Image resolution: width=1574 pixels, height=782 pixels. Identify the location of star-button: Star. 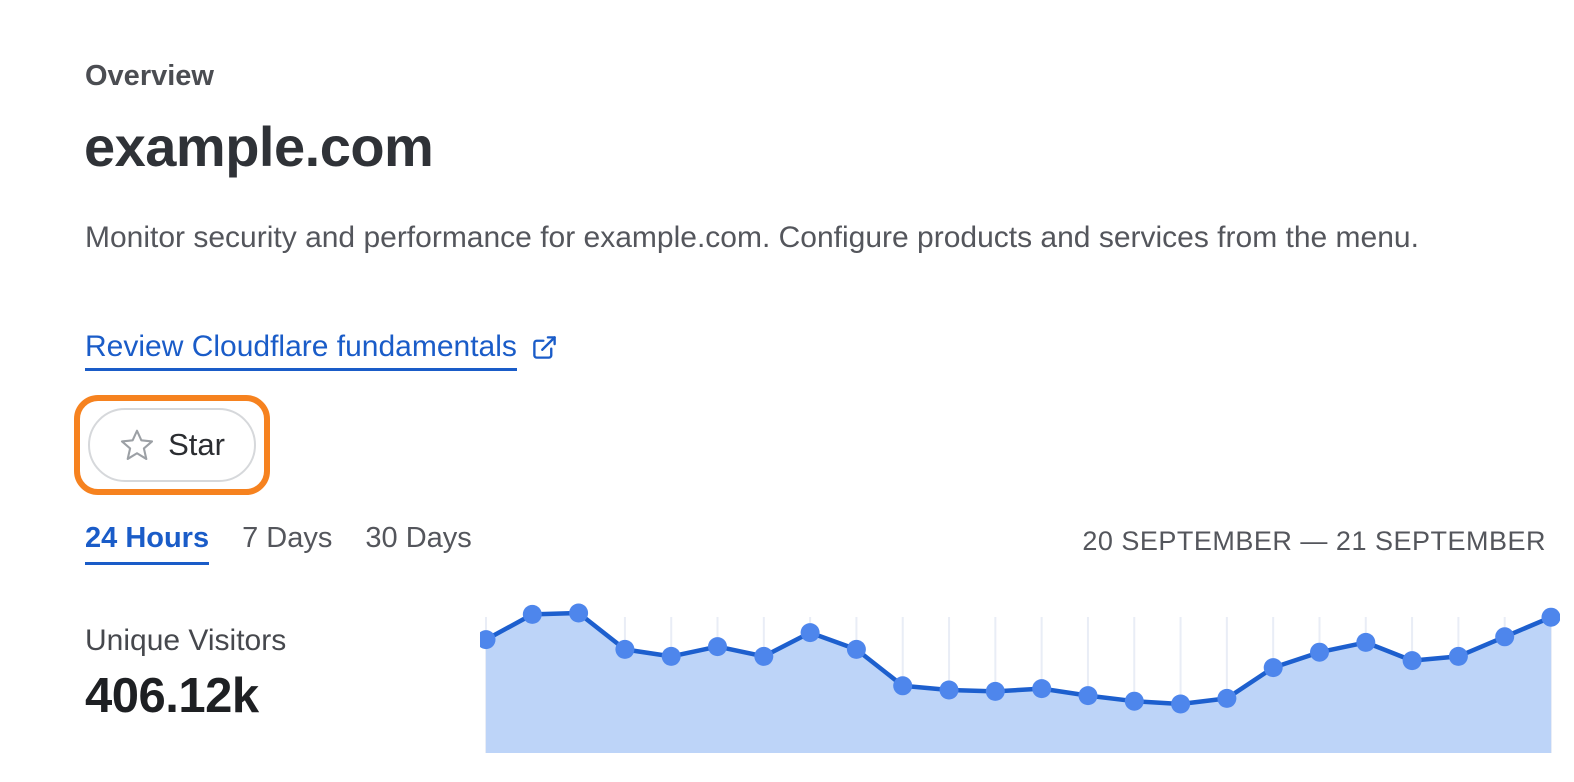
(172, 445).